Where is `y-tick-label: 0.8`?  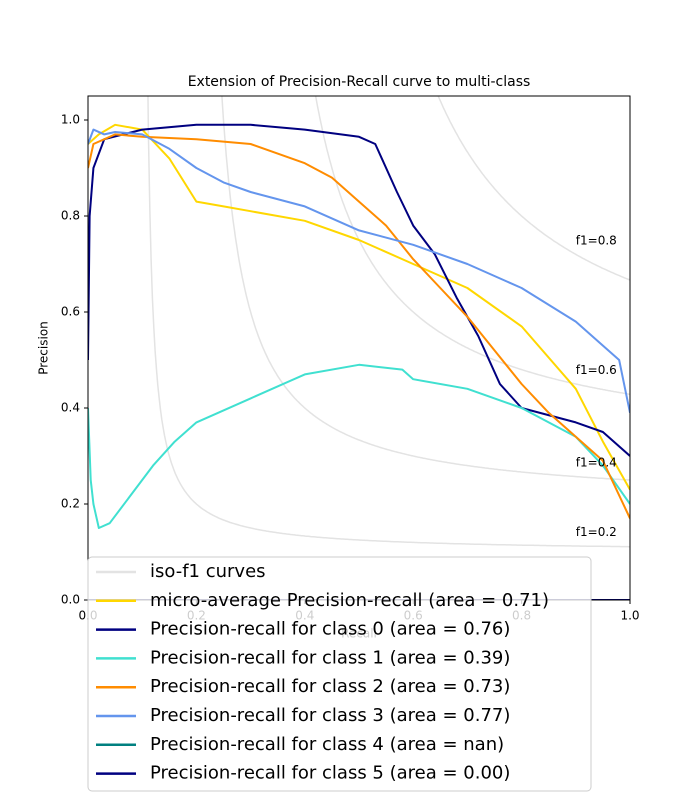 y-tick-label: 0.8 is located at coordinates (70, 216).